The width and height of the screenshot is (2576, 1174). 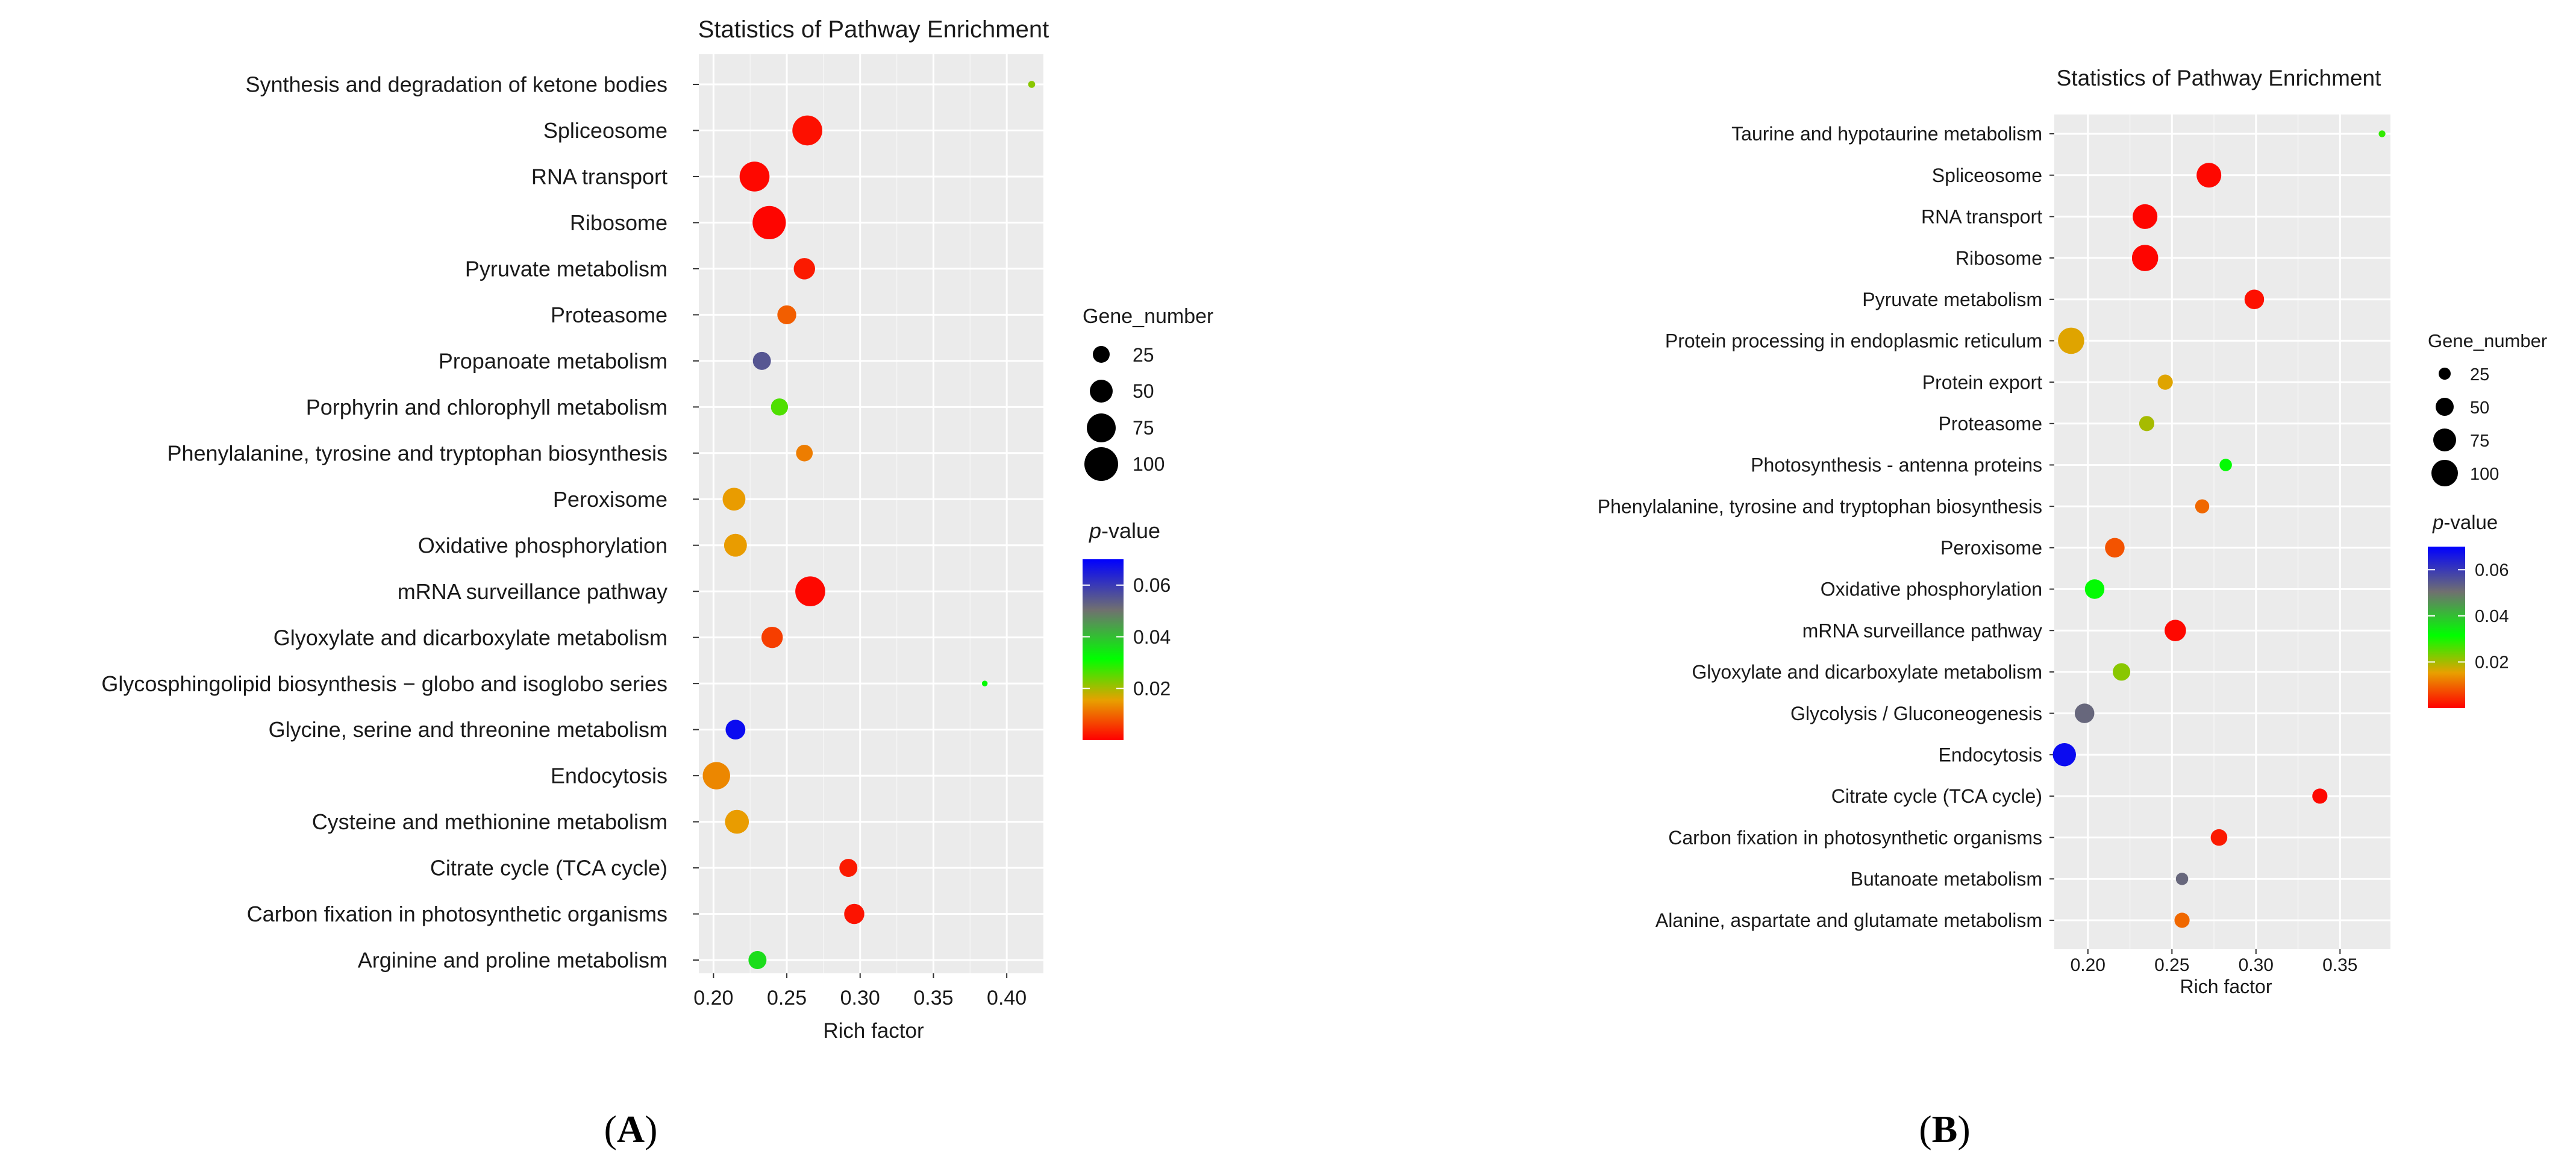 What do you see at coordinates (1945, 1129) in the screenshot?
I see `panel-letter-b: B` at bounding box center [1945, 1129].